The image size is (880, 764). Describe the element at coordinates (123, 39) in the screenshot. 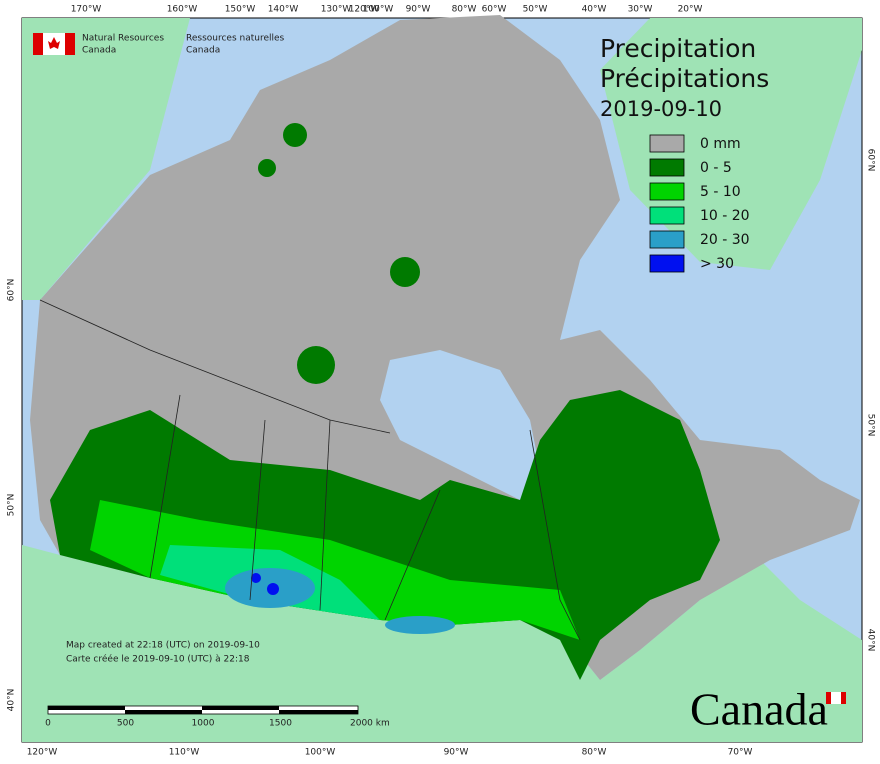

I see `agency-en: Natural Resources` at that location.